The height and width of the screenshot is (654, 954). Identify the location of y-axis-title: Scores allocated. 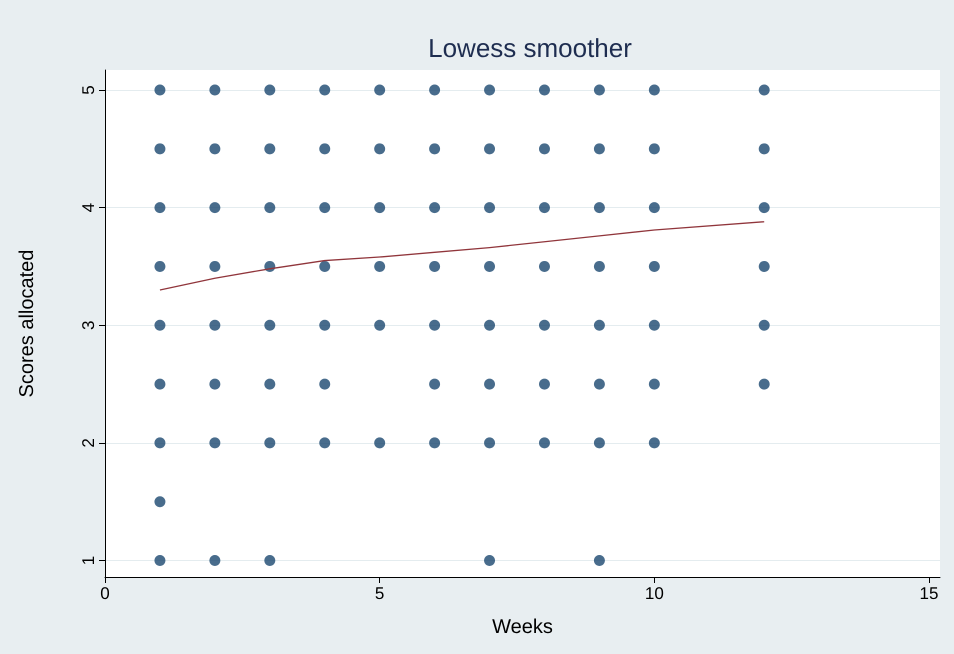
(27, 324).